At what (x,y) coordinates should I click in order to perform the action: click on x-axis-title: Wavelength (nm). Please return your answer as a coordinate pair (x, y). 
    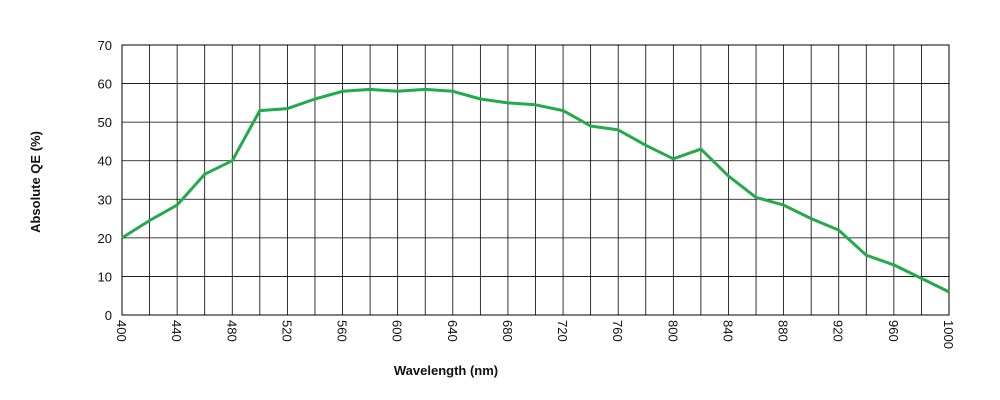
    Looking at the image, I should click on (446, 370).